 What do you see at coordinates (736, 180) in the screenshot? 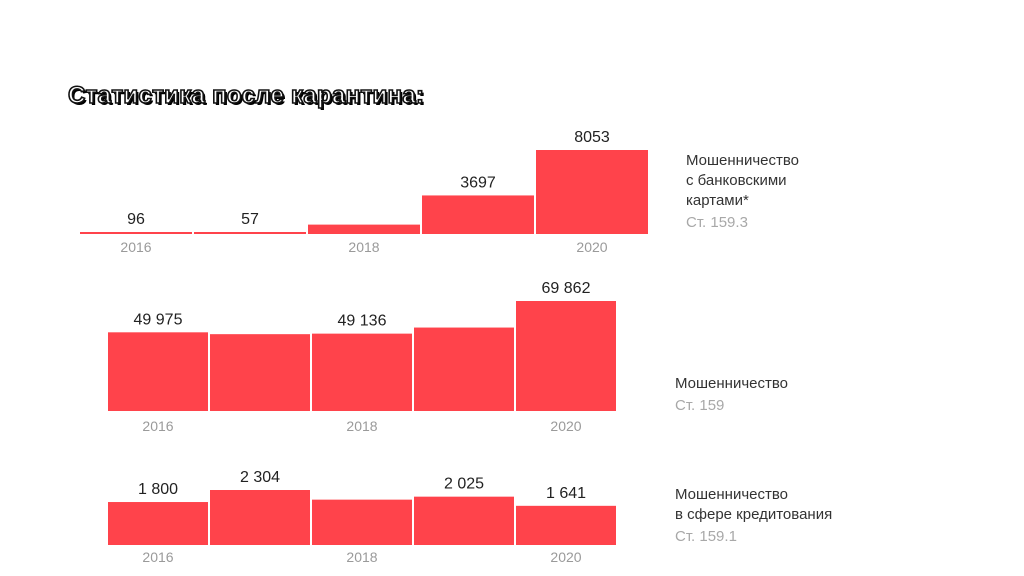
I see `caption-line: с банковскими` at bounding box center [736, 180].